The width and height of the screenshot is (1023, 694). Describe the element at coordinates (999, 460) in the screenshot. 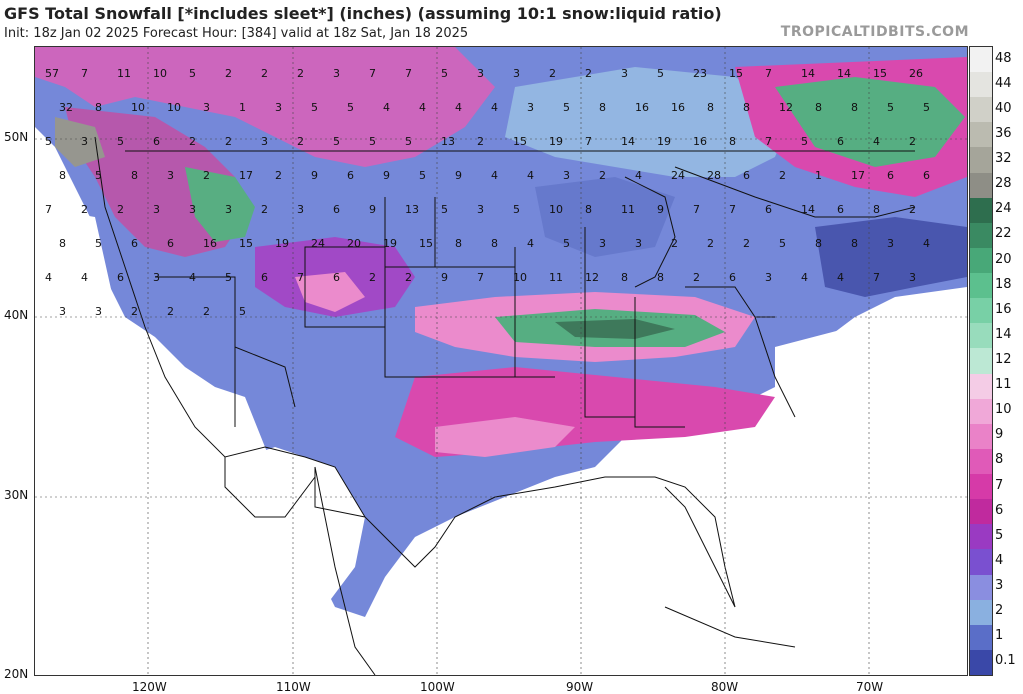

I see `colorbar-label: 8` at that location.